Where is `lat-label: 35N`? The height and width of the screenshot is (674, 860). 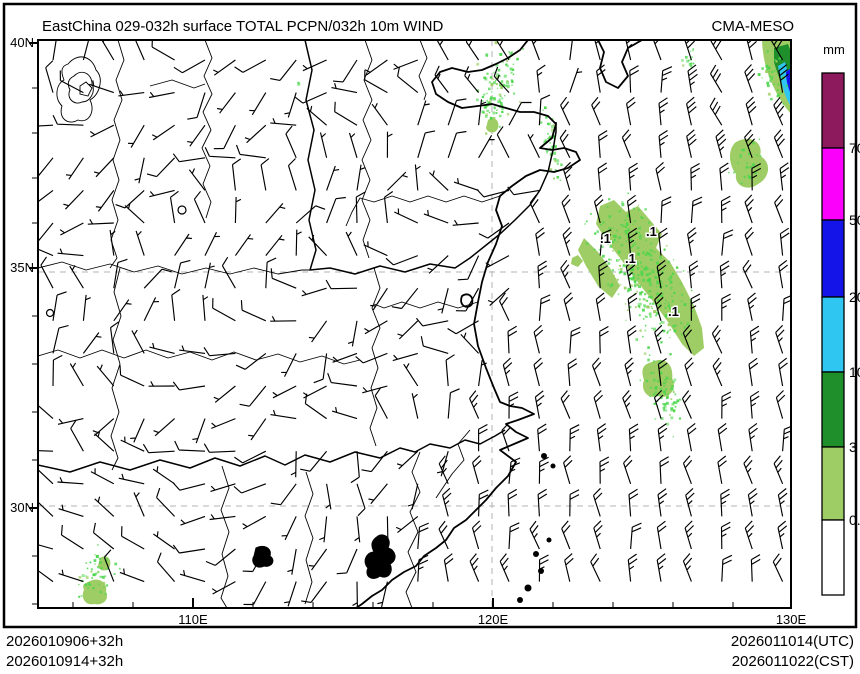
lat-label: 35N is located at coordinates (22, 267).